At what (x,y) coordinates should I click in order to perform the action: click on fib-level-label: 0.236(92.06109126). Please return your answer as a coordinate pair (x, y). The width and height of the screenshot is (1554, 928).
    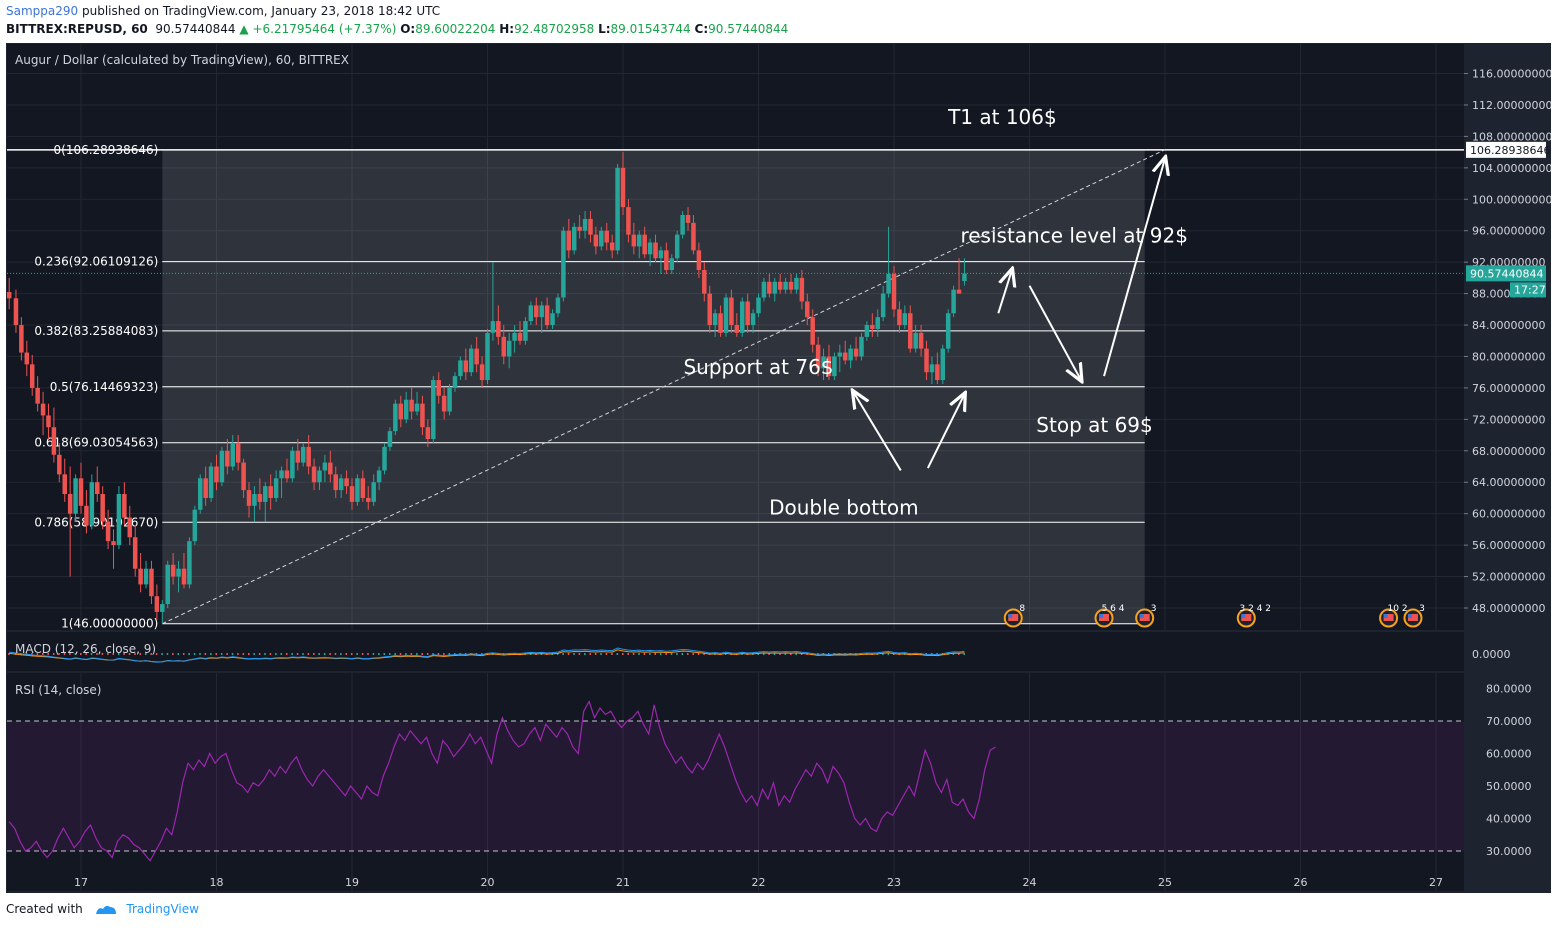
    Looking at the image, I should click on (96, 262).